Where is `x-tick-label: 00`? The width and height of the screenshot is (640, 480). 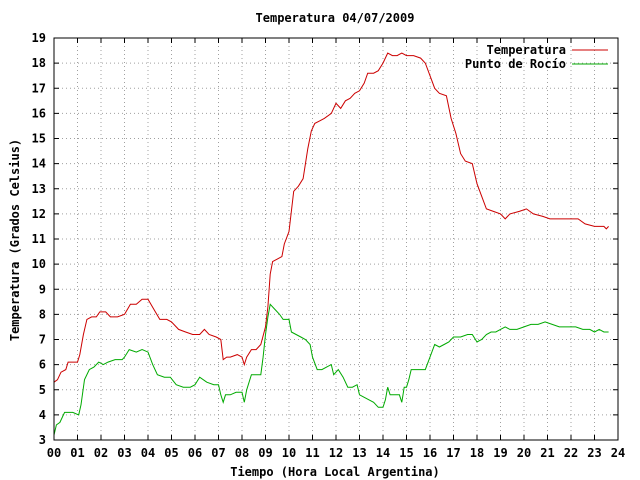
x-tick-label: 00 is located at coordinates (54, 453).